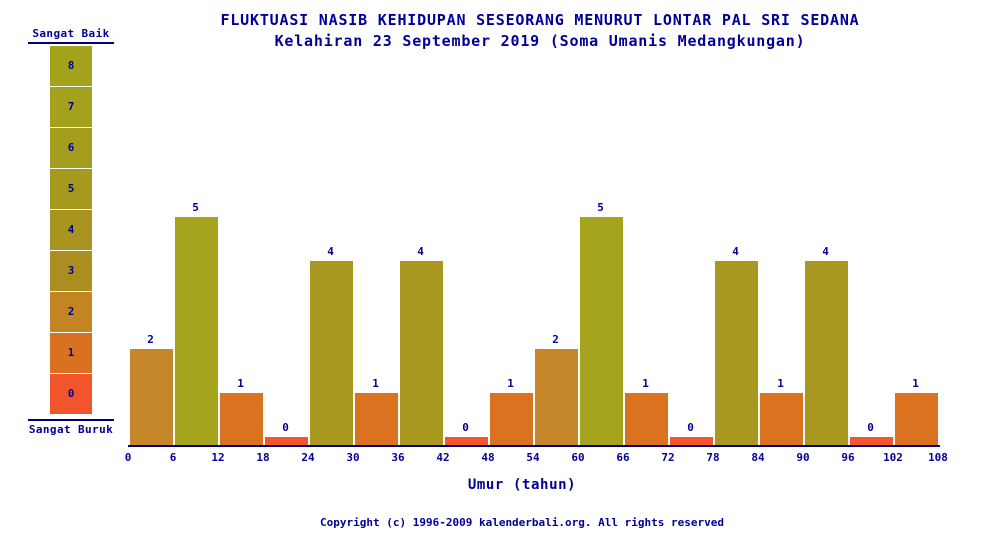  What do you see at coordinates (71, 429) in the screenshot?
I see `scale-label-sangat-buruk: Sangat Buruk` at bounding box center [71, 429].